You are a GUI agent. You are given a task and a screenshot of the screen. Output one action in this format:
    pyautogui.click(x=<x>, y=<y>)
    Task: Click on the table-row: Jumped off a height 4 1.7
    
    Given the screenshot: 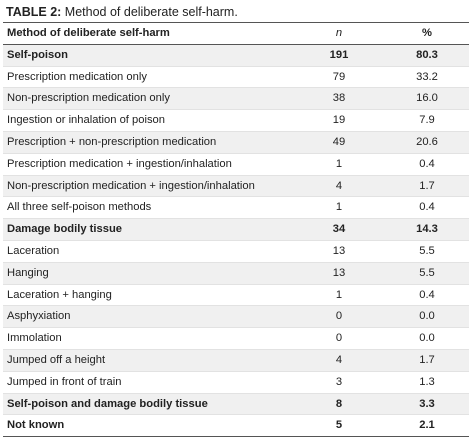 What is the action you would take?
    pyautogui.click(x=236, y=360)
    